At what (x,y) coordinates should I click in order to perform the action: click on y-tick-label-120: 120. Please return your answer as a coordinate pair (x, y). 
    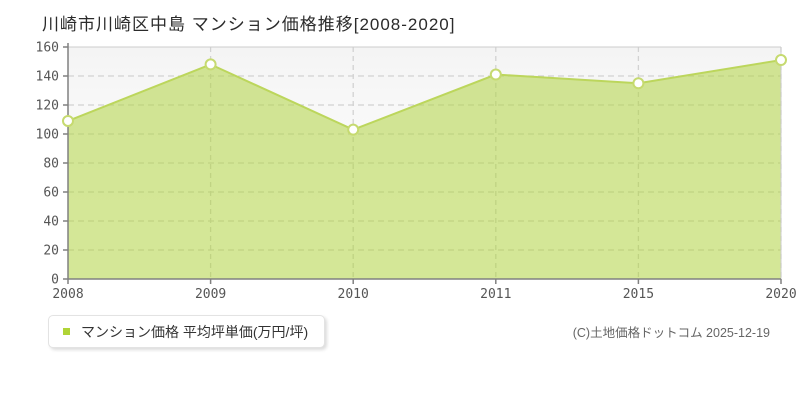
    Looking at the image, I should click on (47, 106).